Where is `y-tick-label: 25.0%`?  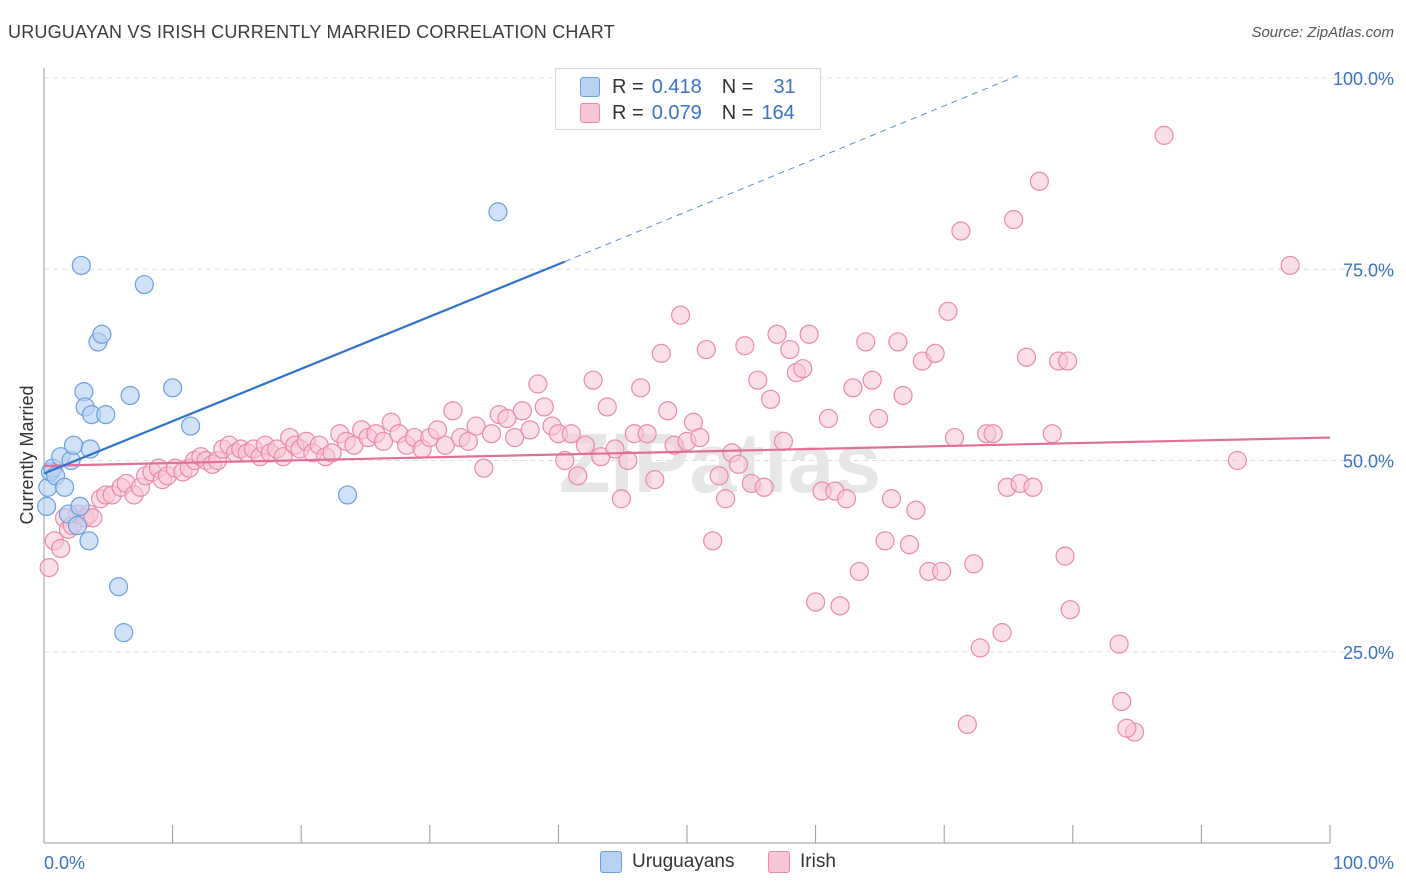
y-tick-label: 25.0% is located at coordinates (1368, 653).